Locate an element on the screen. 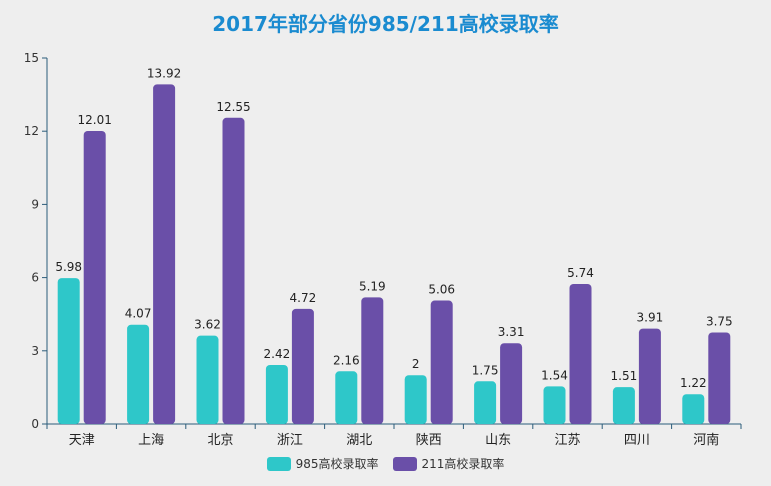 This screenshot has height=486, width=771. data-label: 5.06 is located at coordinates (441, 290).